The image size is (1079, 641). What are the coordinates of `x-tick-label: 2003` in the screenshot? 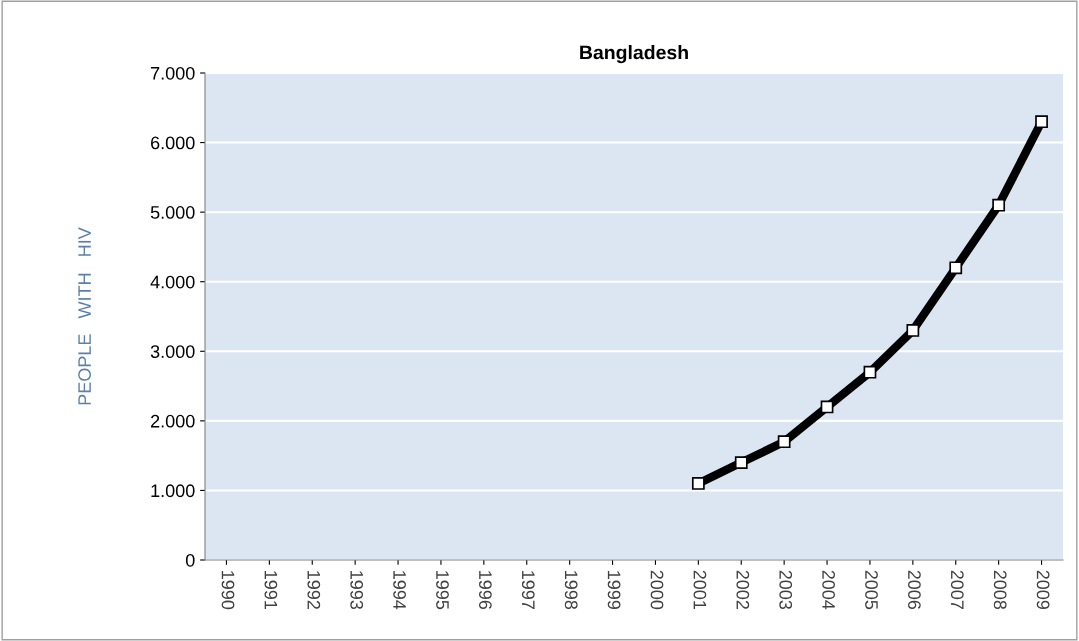 It's located at (786, 590).